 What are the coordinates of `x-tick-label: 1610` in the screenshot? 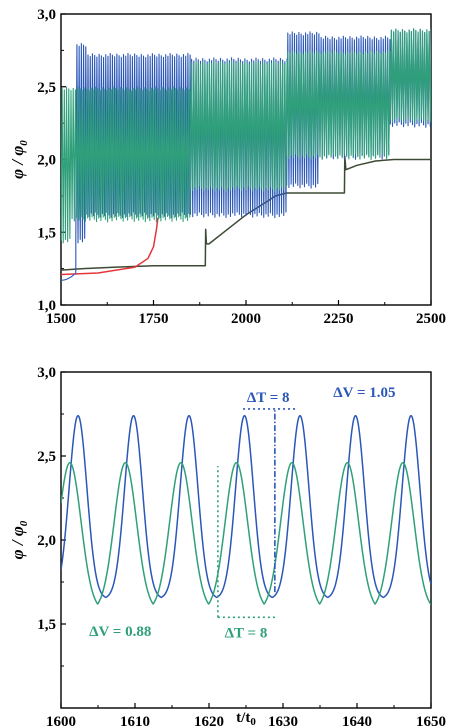 It's located at (135, 720).